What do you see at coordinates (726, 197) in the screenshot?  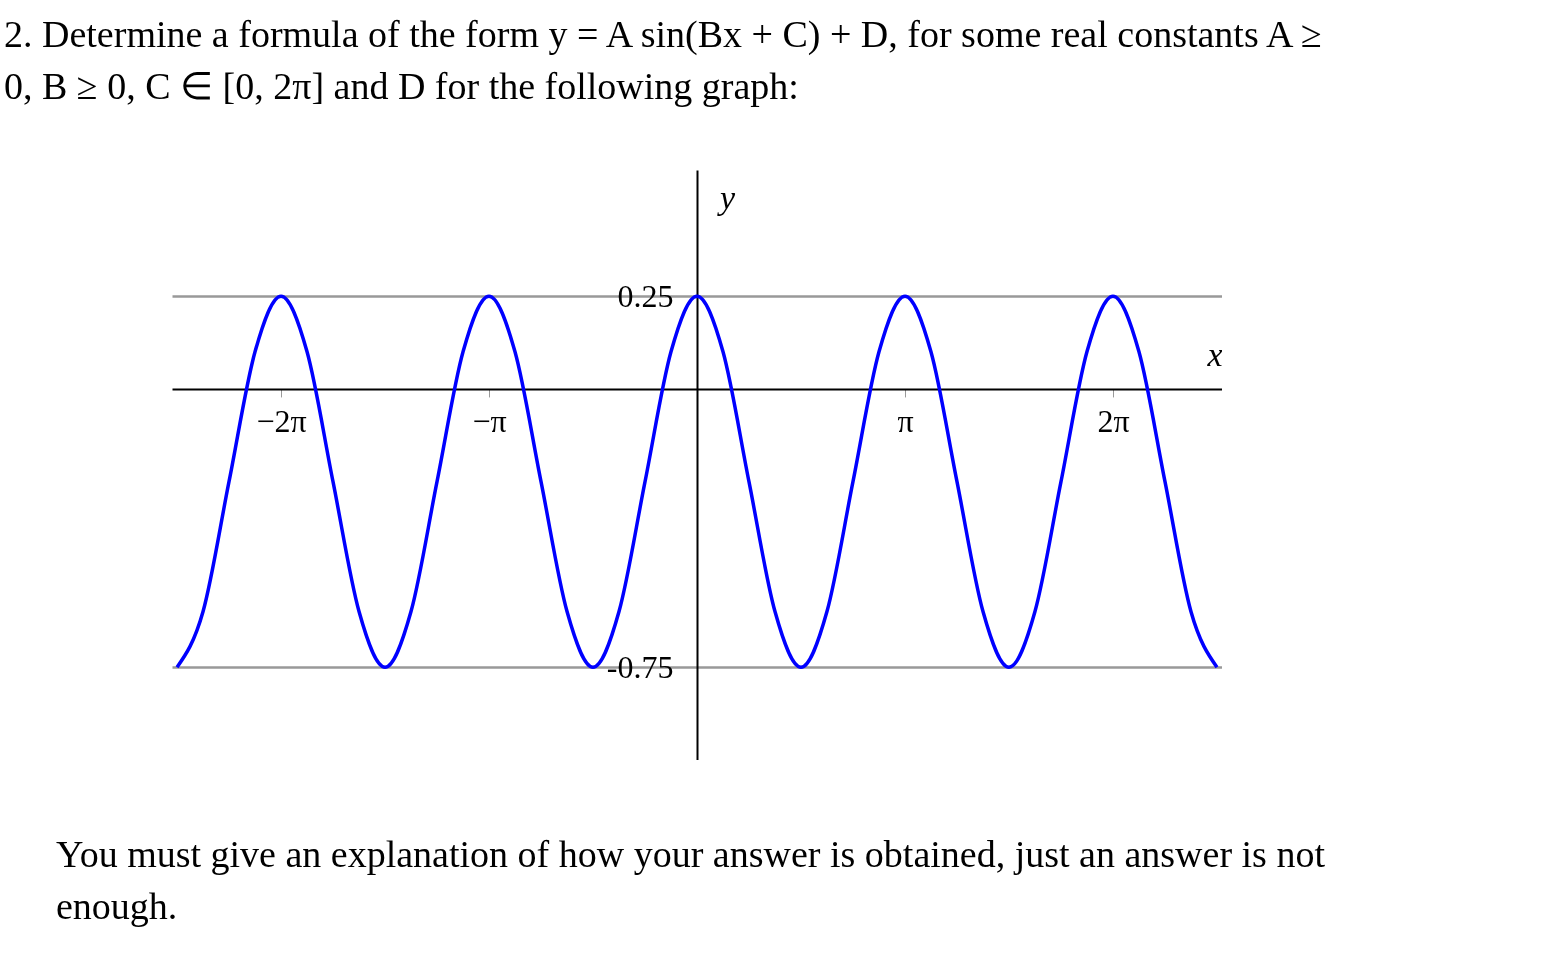 I see `y-axis-title: y` at bounding box center [726, 197].